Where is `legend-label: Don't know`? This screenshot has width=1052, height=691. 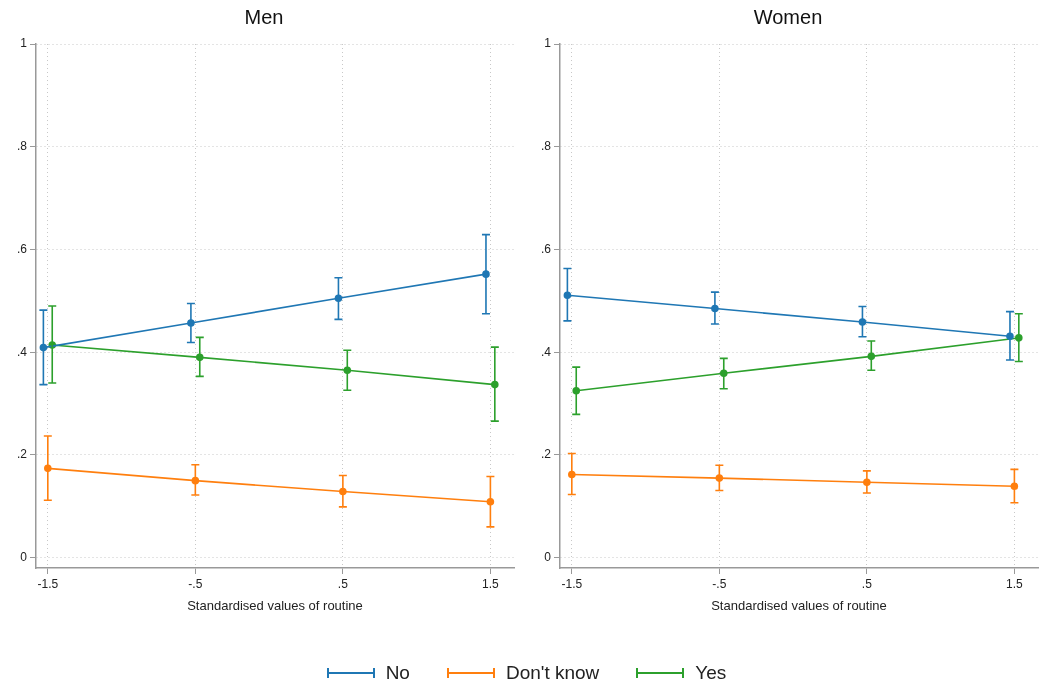 legend-label: Don't know is located at coordinates (552, 673).